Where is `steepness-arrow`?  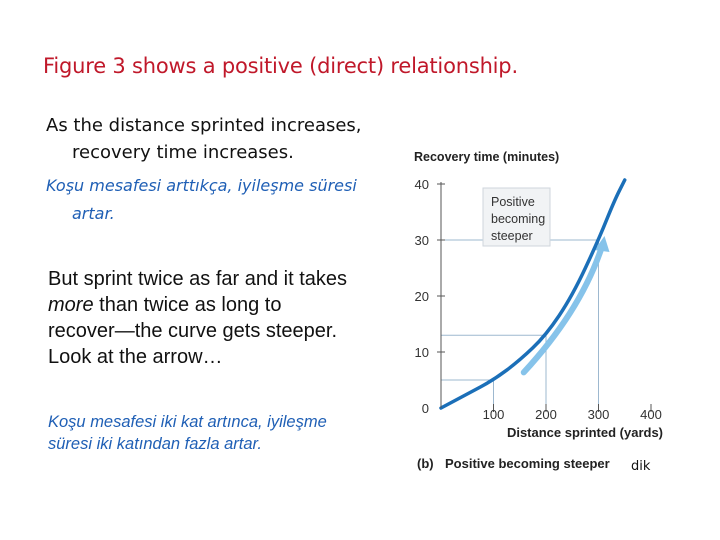
steepness-arrow is located at coordinates (562, 310).